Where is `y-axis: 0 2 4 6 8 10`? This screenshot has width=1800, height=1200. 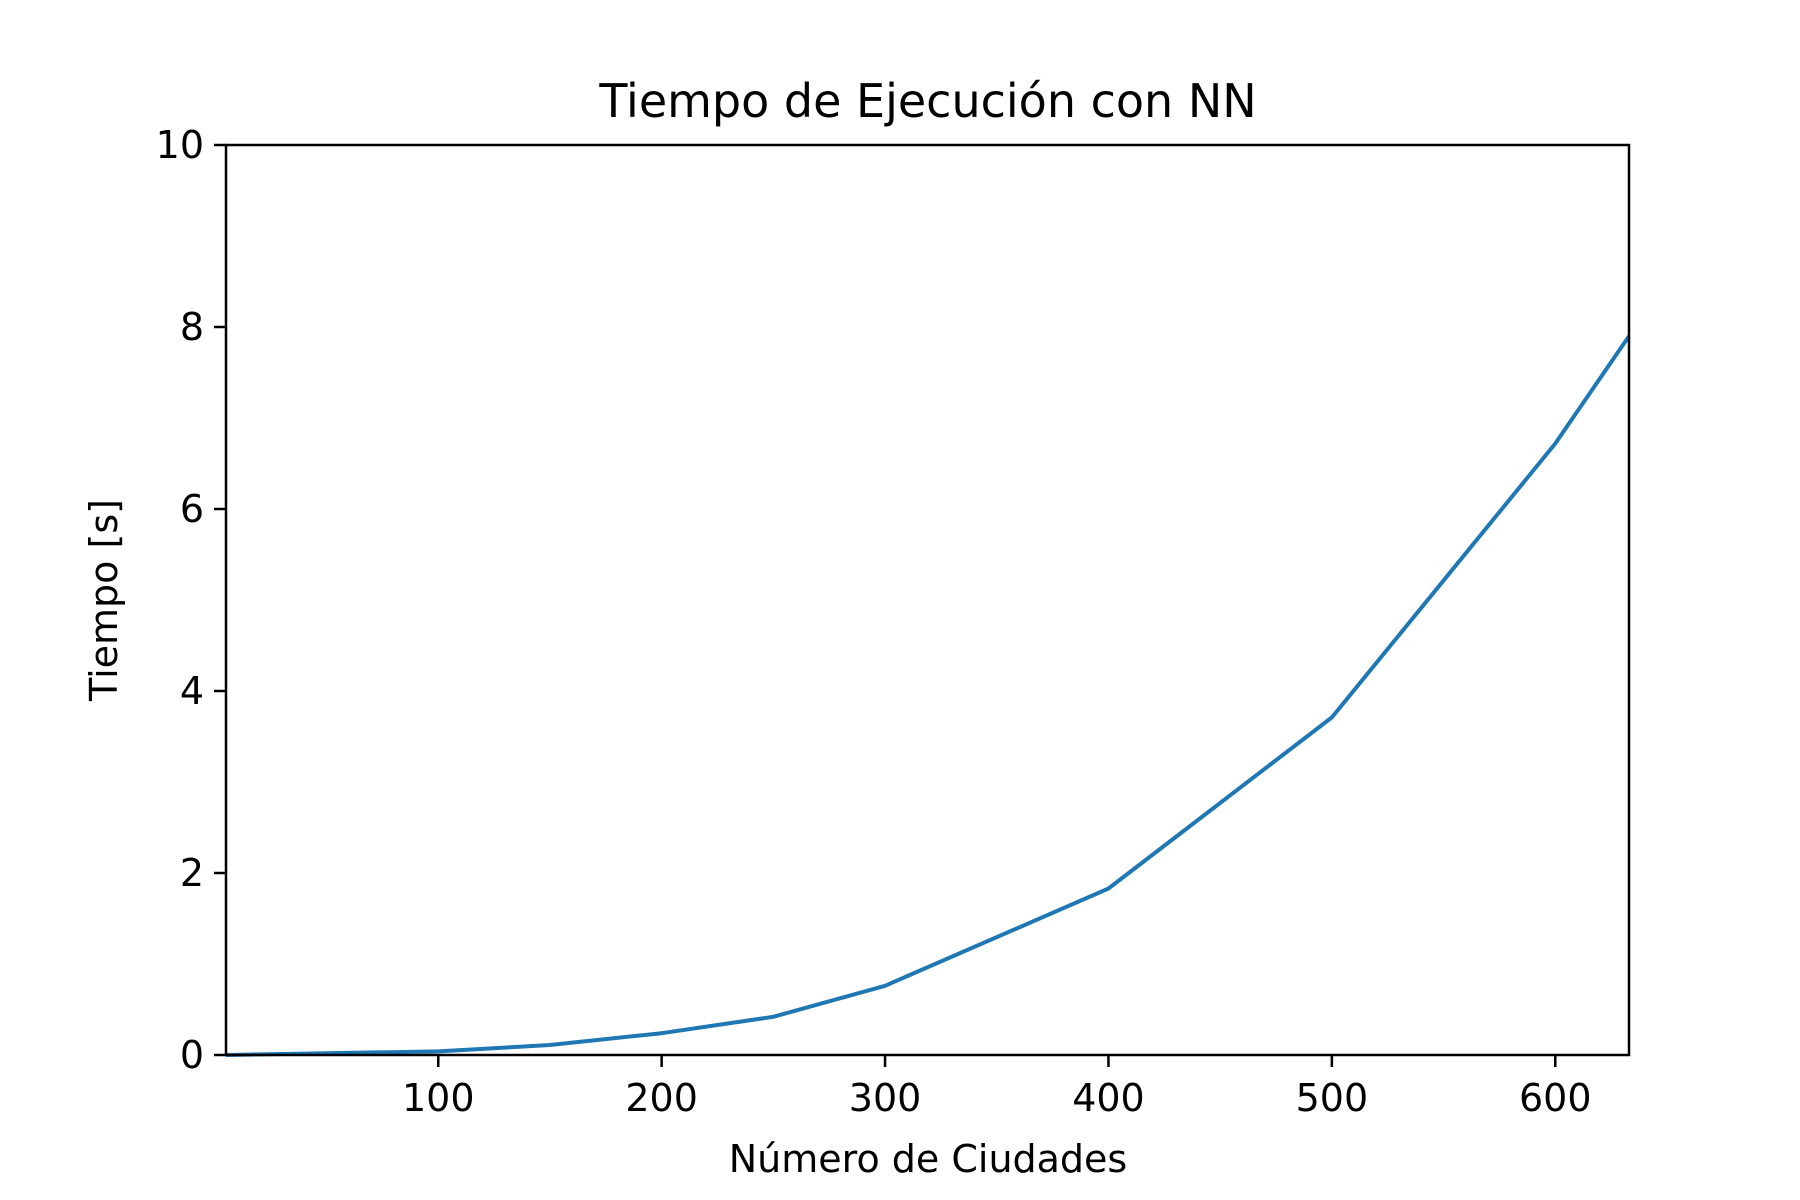 y-axis: 0 2 4 6 8 10 is located at coordinates (191, 600).